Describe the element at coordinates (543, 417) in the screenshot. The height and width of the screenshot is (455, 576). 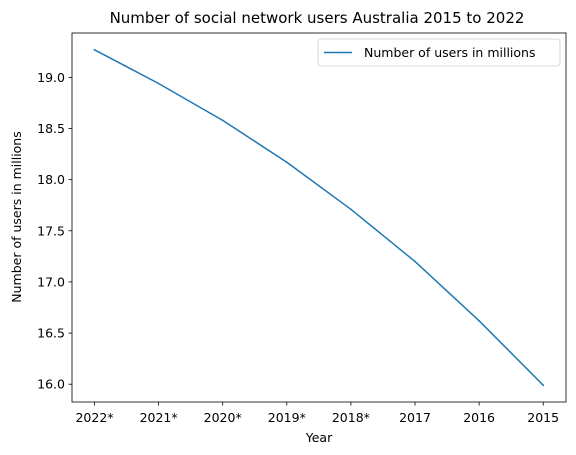
I see `x-tick-label: 2015` at that location.